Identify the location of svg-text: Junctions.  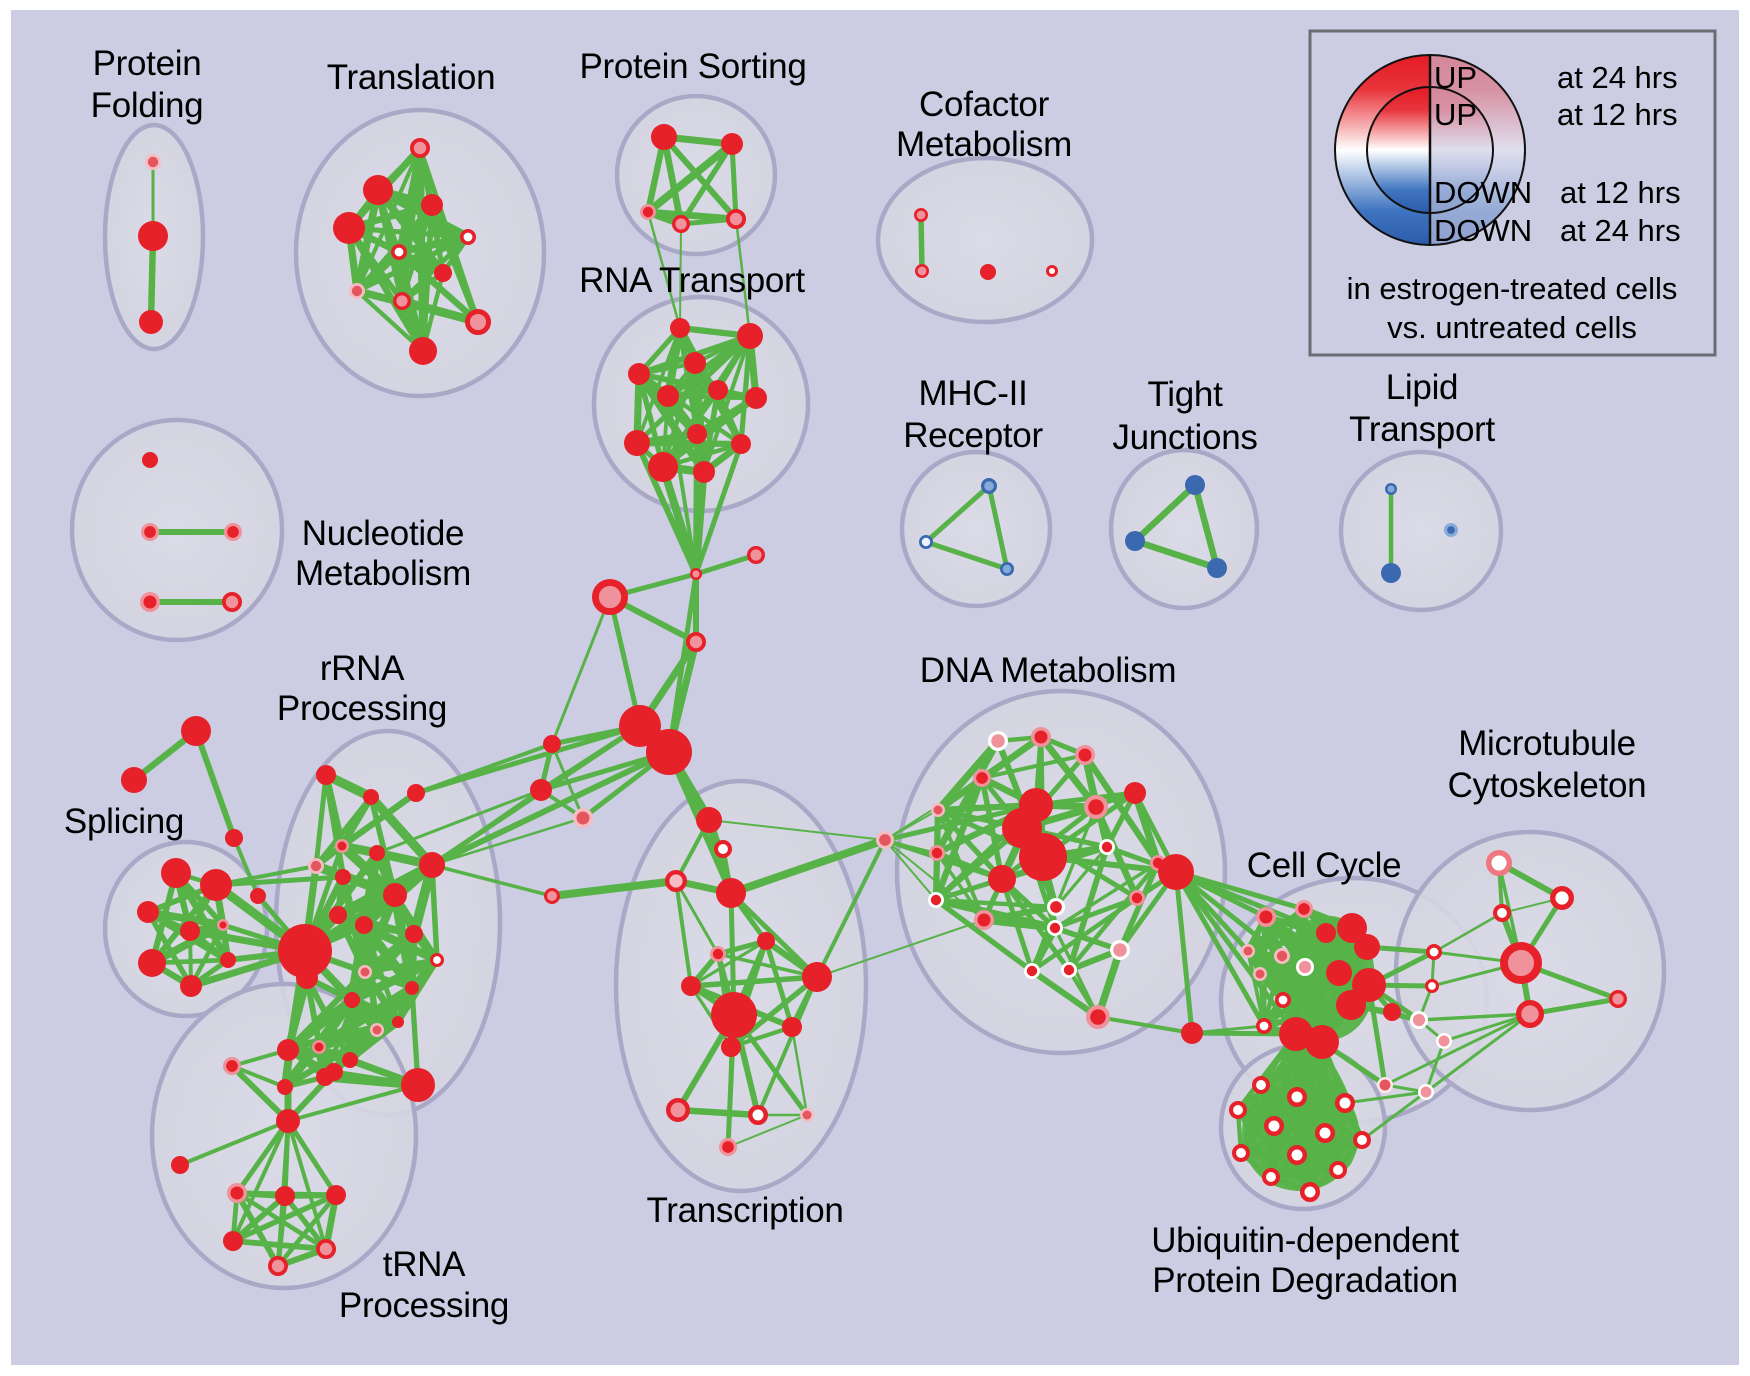
(1184, 437).